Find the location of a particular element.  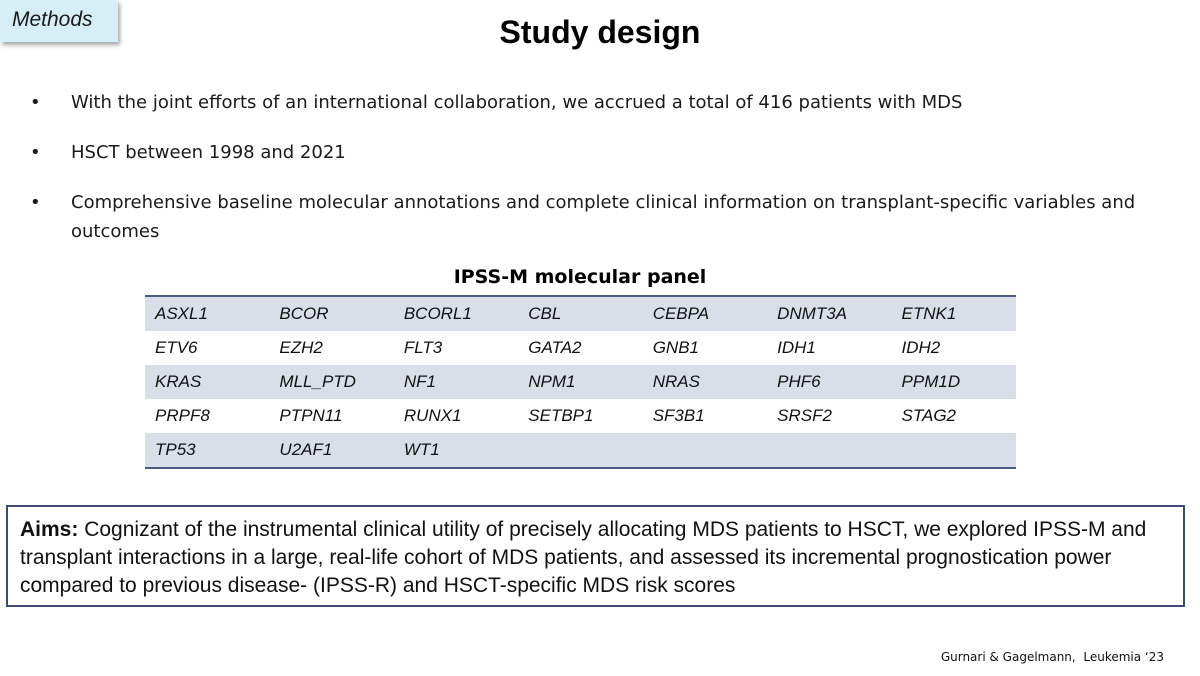

gene-cell: NPM1 is located at coordinates (580, 382).